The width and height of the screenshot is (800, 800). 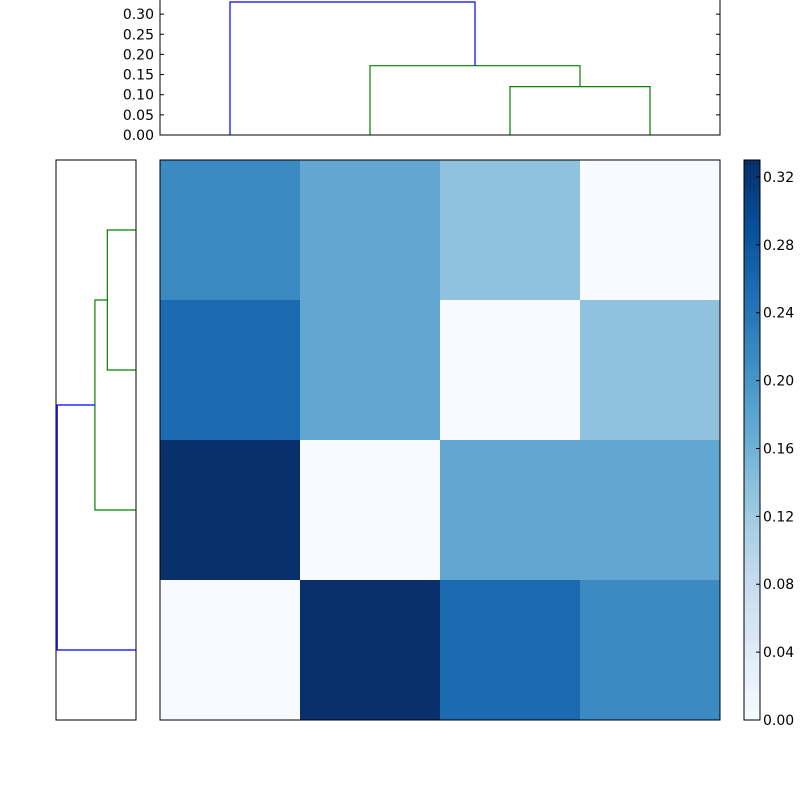 What do you see at coordinates (778, 585) in the screenshot?
I see `colorbar-tick-label: 0.08` at bounding box center [778, 585].